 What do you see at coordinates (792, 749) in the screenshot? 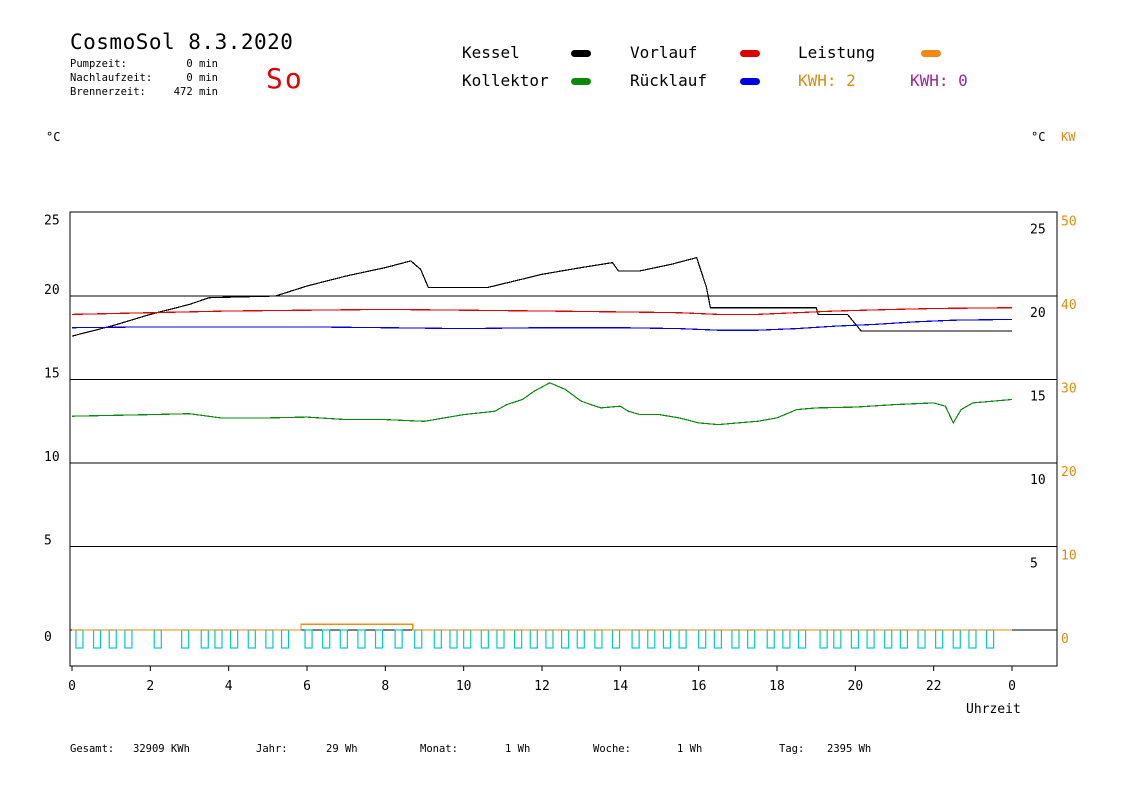
I see `footer-tag-label: Tag:` at bounding box center [792, 749].